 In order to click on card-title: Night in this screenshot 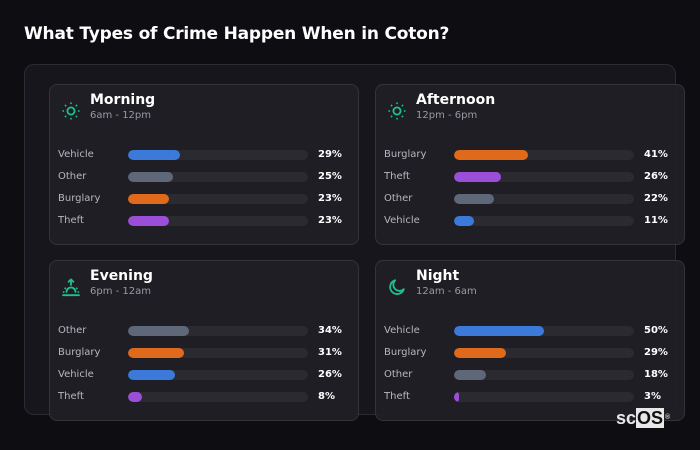, I will do `click(438, 276)`.